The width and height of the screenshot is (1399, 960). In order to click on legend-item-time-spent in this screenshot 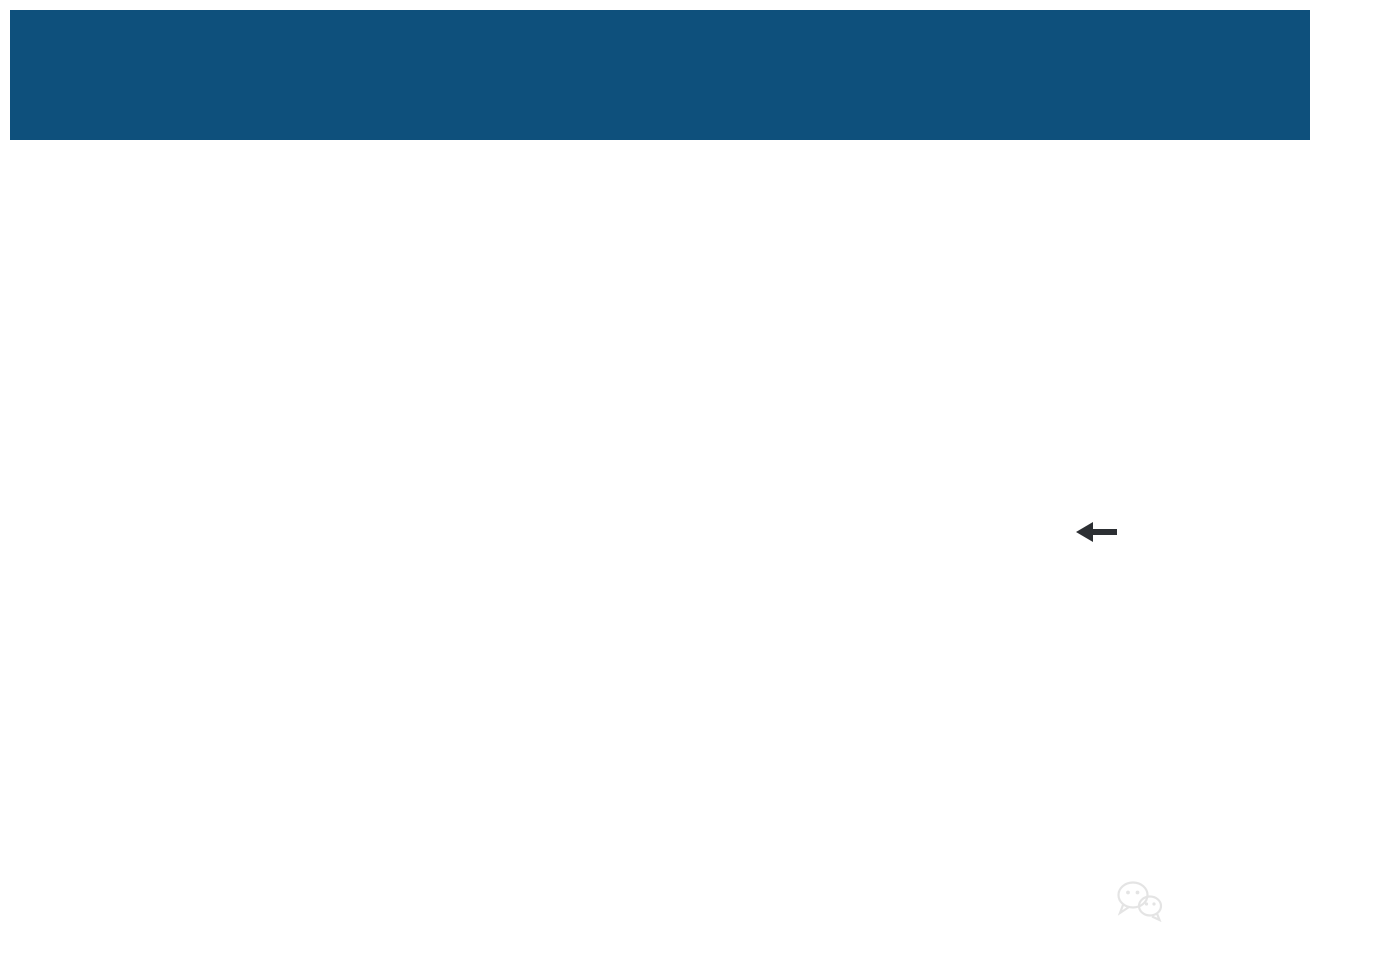, I will do `click(686, 912)`.